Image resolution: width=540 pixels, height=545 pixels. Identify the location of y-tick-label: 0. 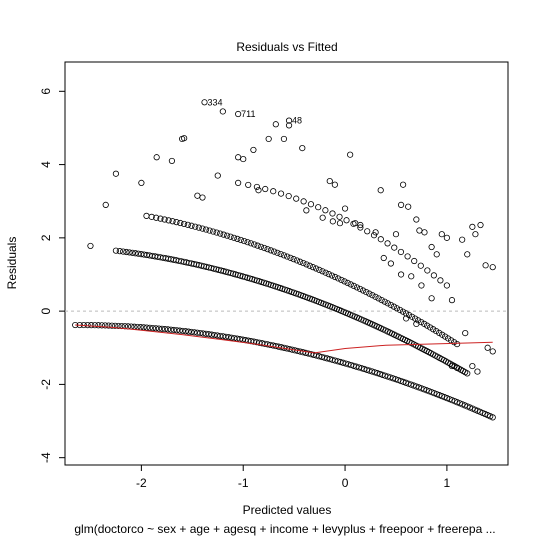
(46, 310).